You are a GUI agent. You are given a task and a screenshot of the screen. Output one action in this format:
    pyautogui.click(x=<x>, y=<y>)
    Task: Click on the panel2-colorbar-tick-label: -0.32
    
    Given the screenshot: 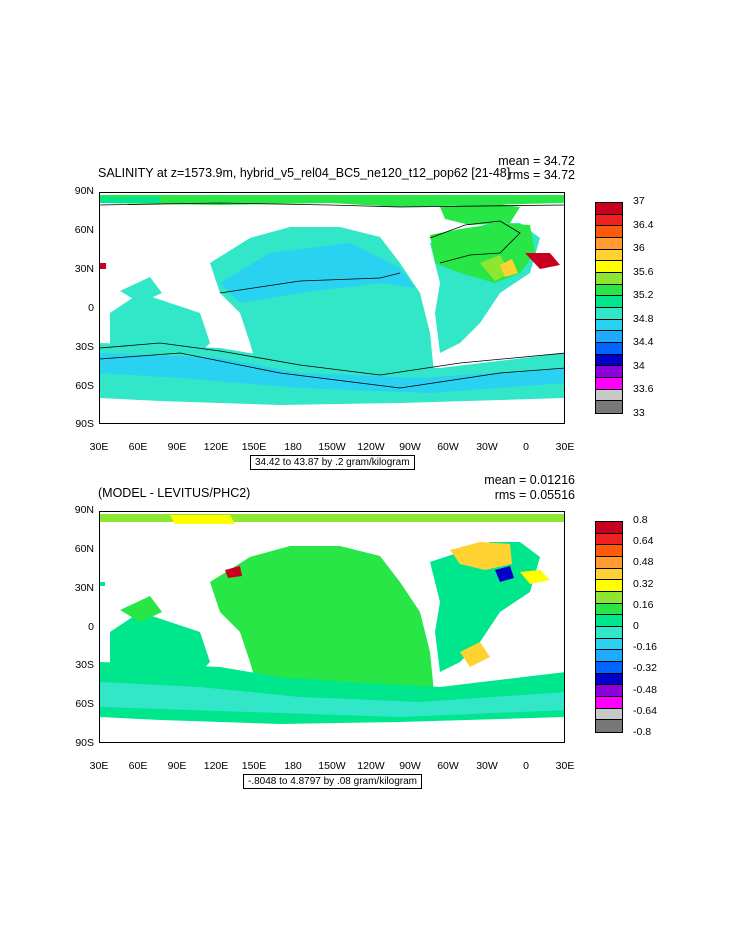 What is the action you would take?
    pyautogui.click(x=645, y=668)
    